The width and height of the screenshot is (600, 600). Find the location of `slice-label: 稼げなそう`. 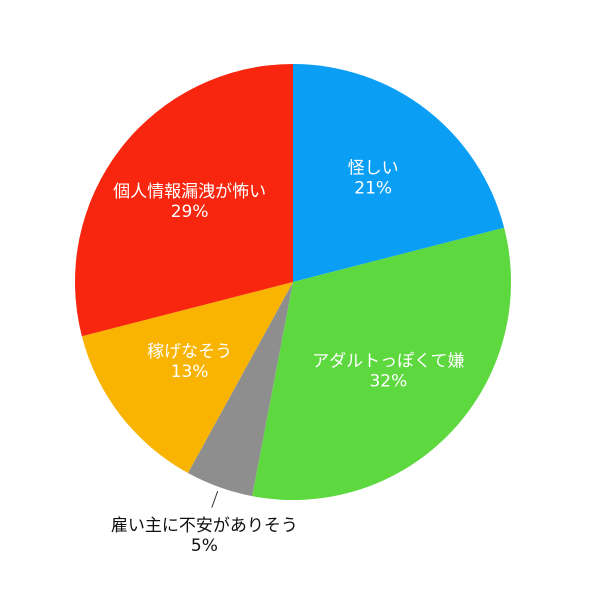

slice-label: 稼げなそう is located at coordinates (189, 352).